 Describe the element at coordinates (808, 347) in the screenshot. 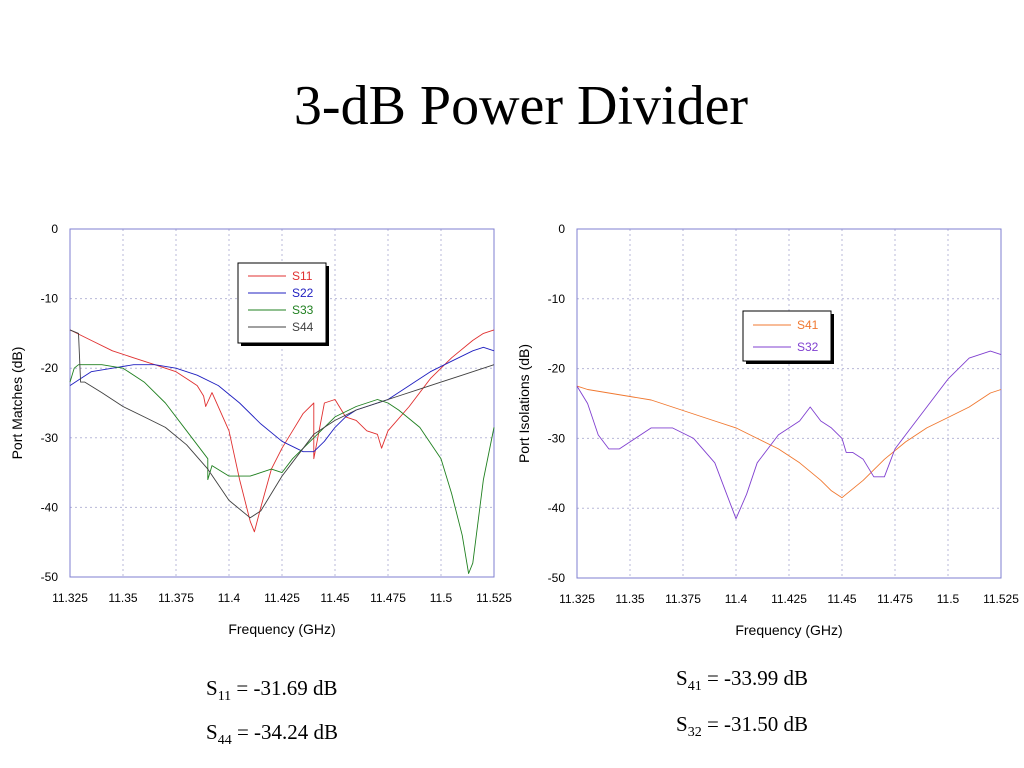

I see `legend-label-s32: S32` at that location.